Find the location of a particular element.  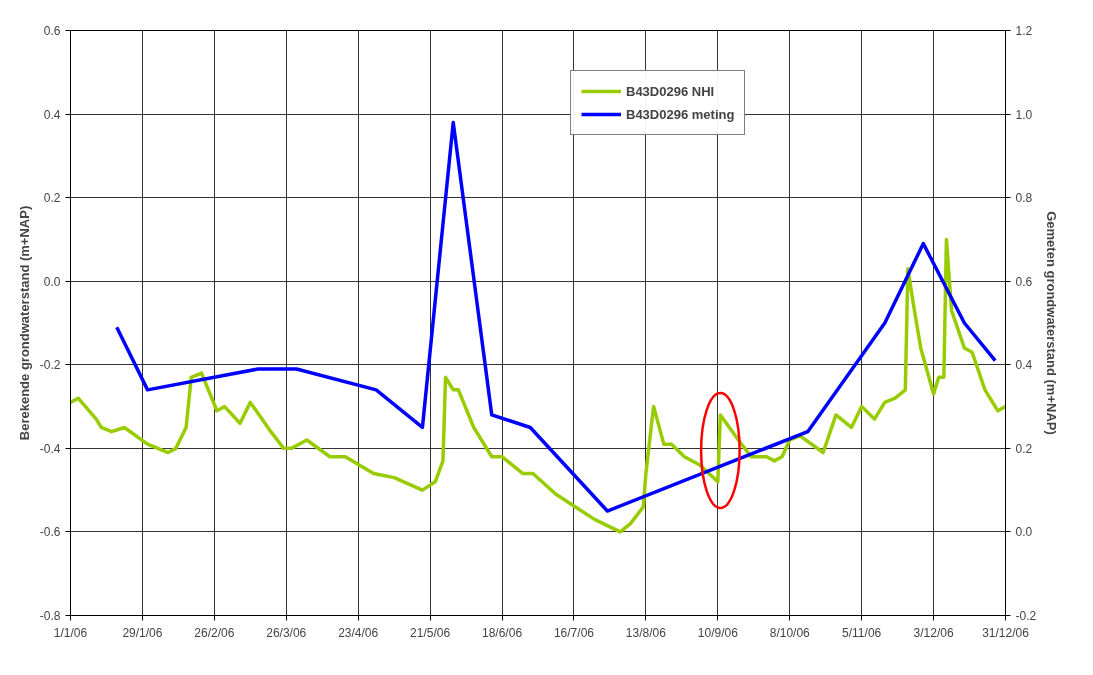

x-tick-label: 26/3/06 is located at coordinates (286, 632).